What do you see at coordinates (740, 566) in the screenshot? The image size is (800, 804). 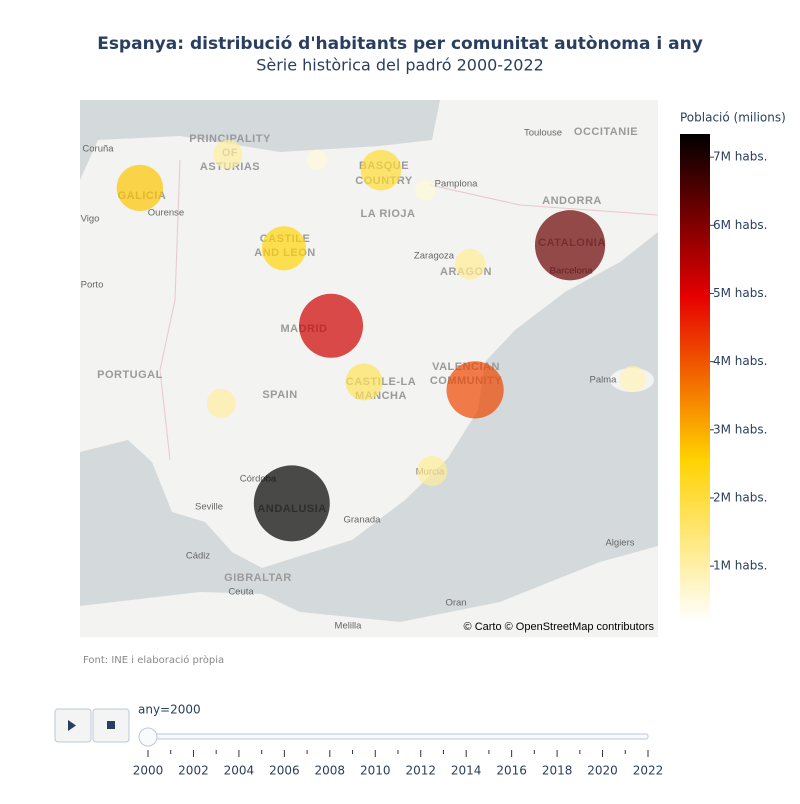 I see `colorbar-tick-label: 1M habs.` at bounding box center [740, 566].